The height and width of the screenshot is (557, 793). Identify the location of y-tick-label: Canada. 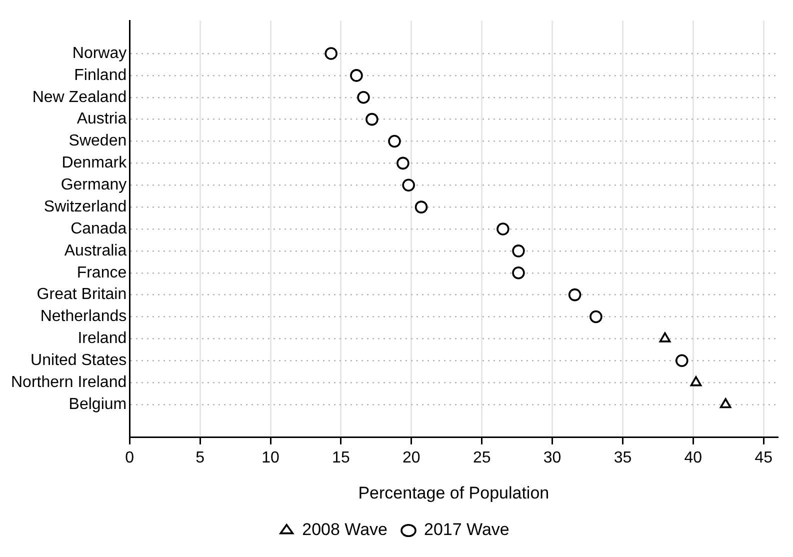
(98, 229).